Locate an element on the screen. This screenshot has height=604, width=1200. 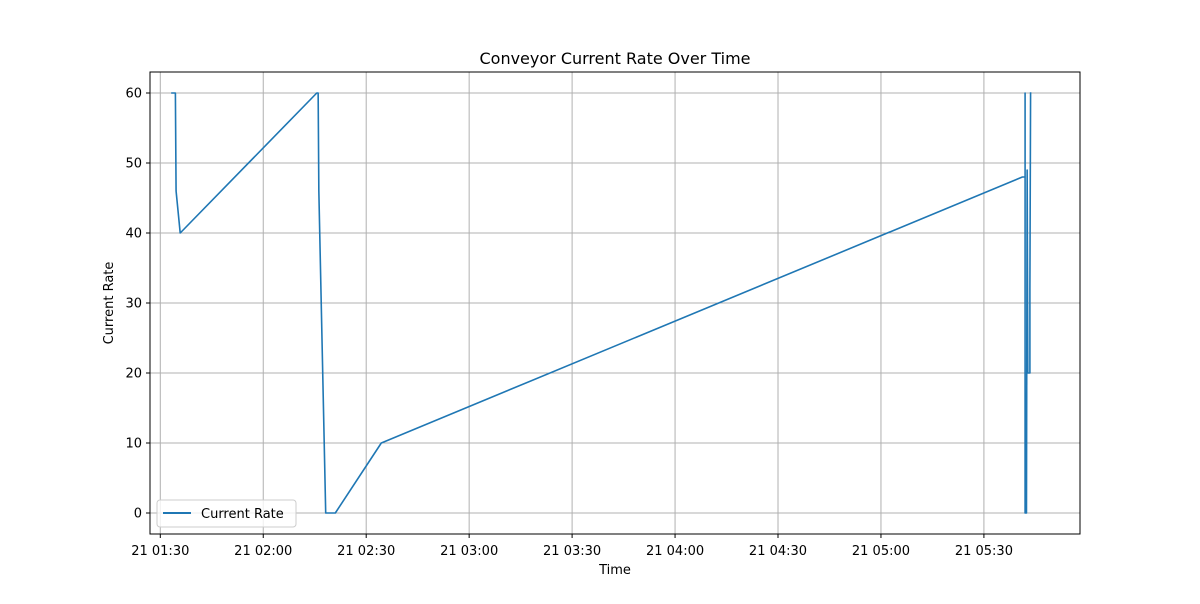
x-tick-label: 21 05:30 is located at coordinates (984, 551).